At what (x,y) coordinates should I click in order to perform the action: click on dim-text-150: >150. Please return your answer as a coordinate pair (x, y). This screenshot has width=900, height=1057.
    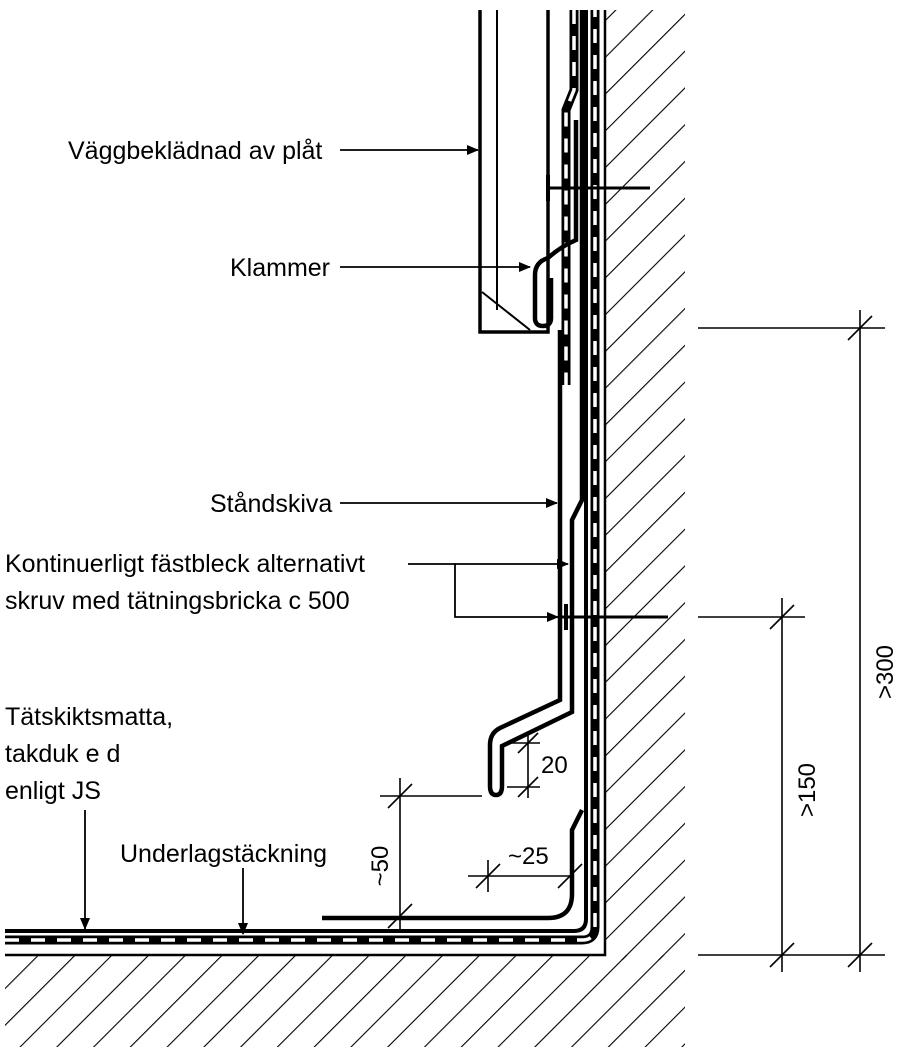
    Looking at the image, I should click on (807, 790).